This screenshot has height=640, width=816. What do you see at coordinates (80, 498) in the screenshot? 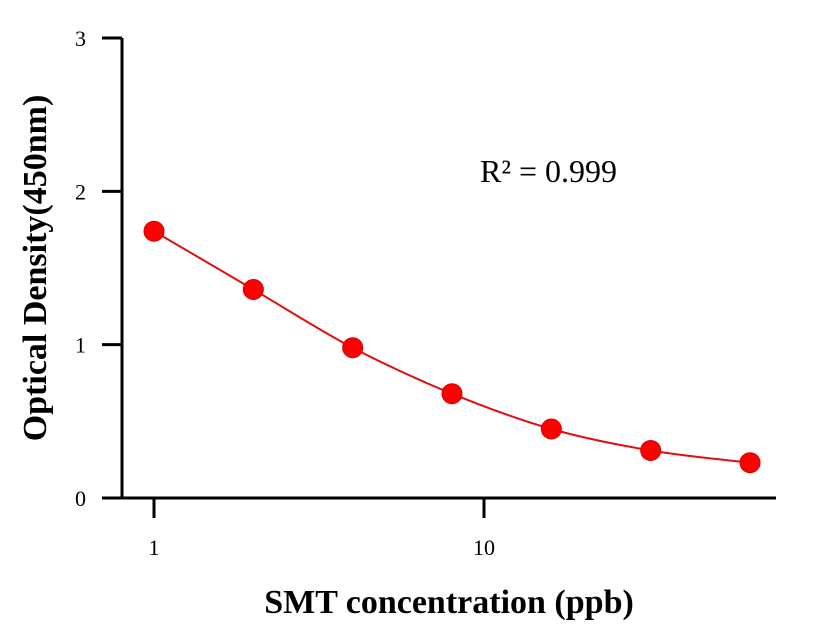
I see `y-tick-label: 0` at bounding box center [80, 498].